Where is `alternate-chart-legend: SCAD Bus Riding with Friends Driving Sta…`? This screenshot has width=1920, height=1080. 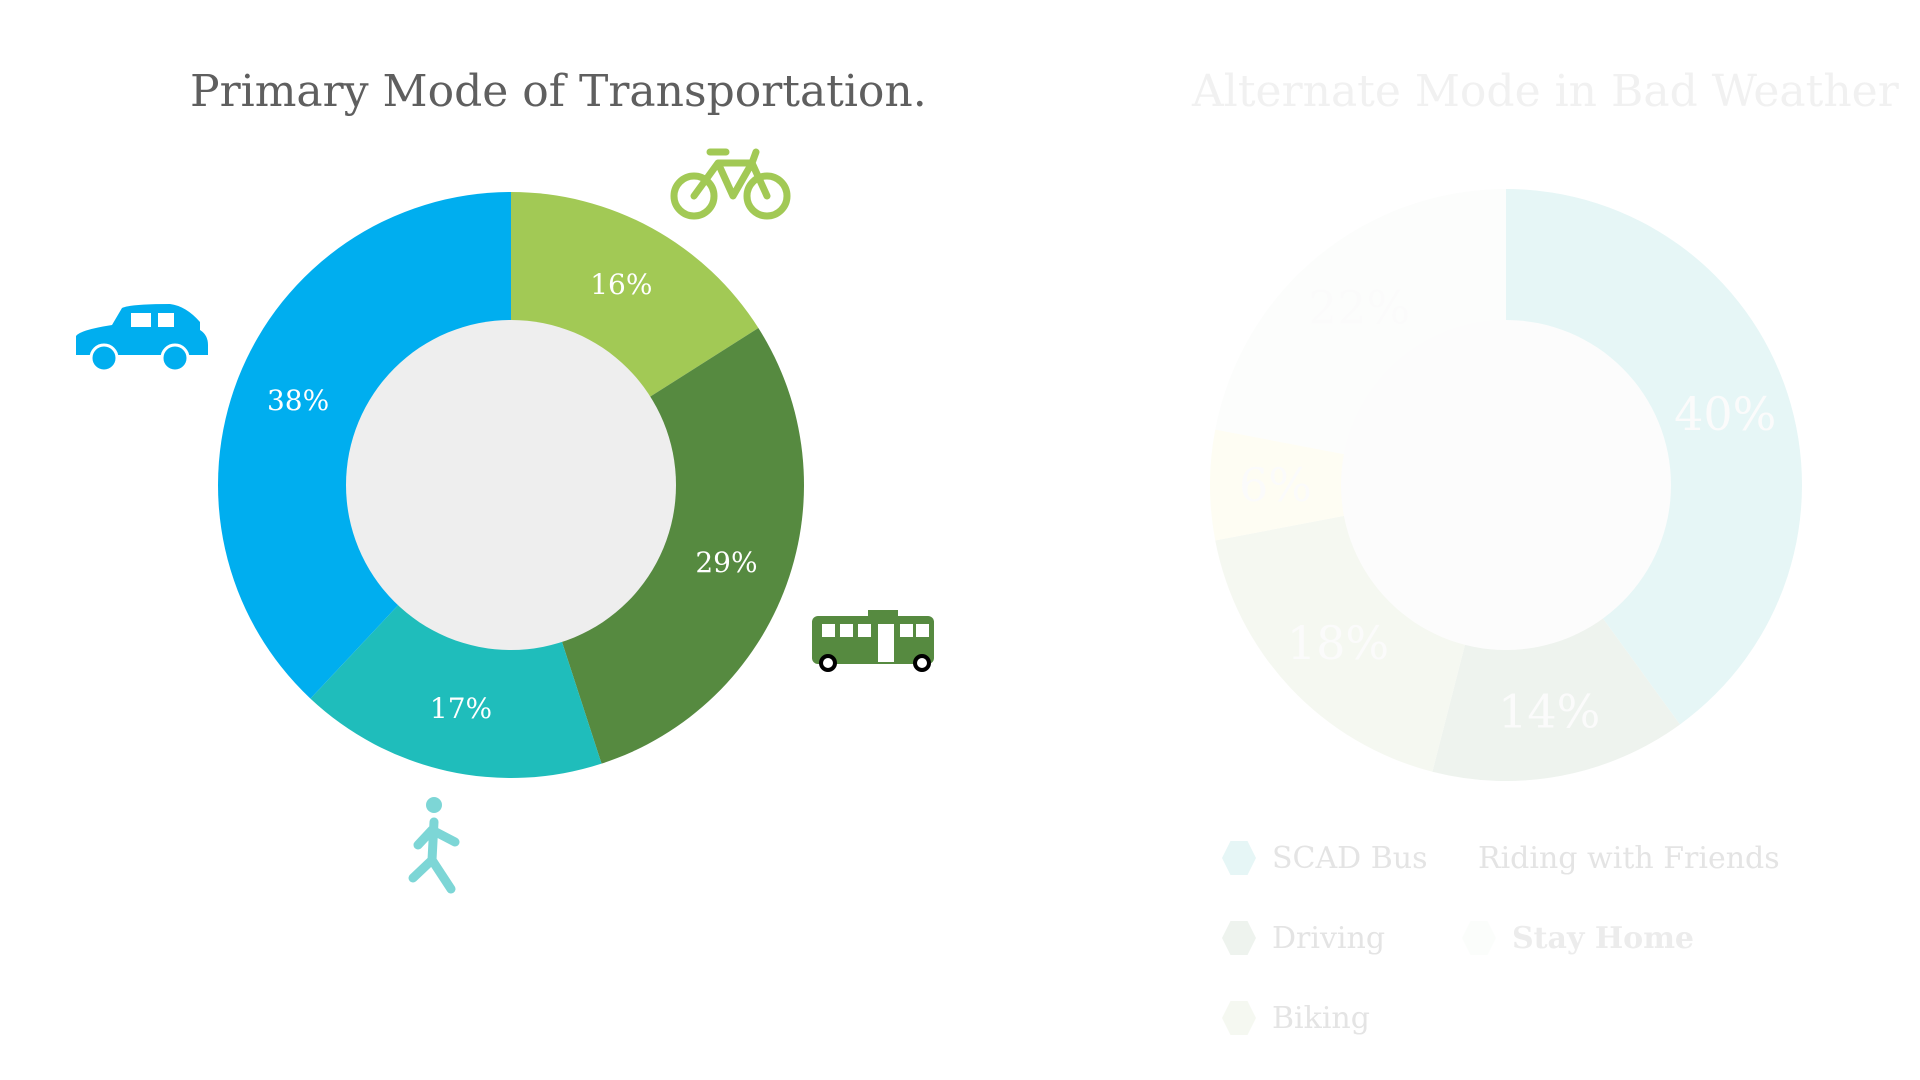
alternate-chart-legend: SCAD Bus Riding with Friends Driving Sta… is located at coordinates (1502, 941).